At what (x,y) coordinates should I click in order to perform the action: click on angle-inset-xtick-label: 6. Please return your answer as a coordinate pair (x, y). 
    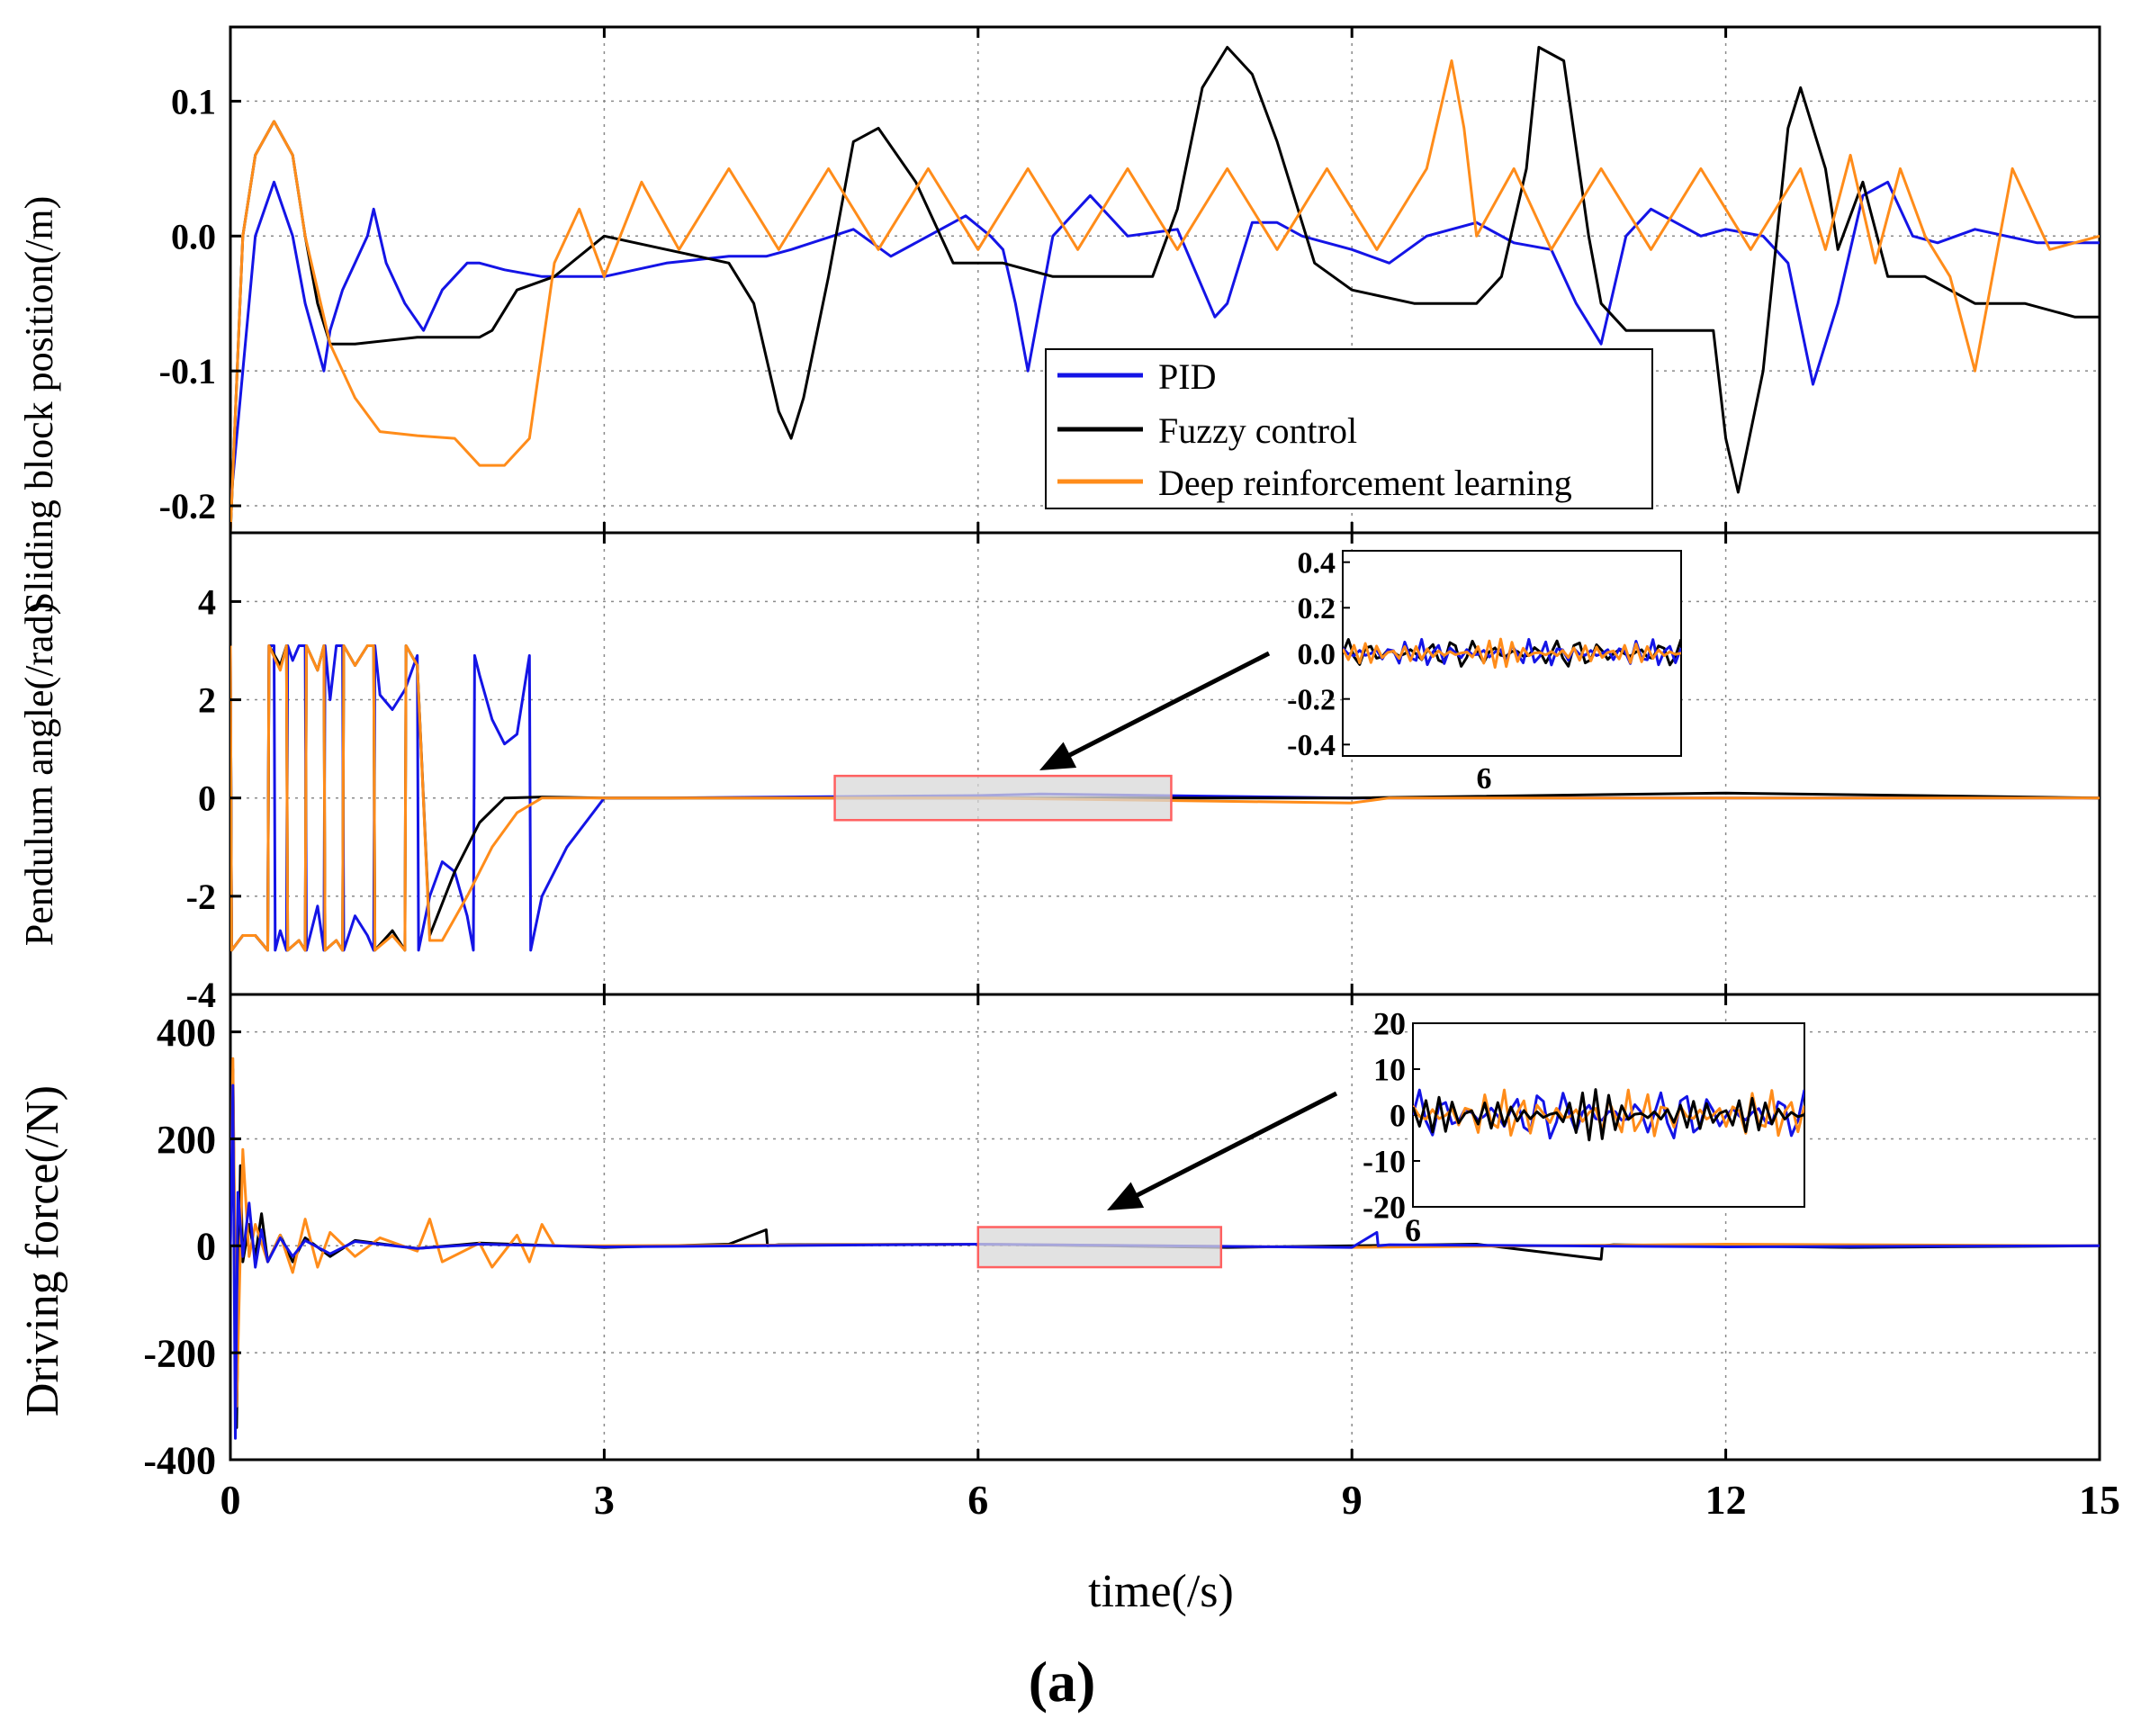
    Looking at the image, I should click on (1484, 779).